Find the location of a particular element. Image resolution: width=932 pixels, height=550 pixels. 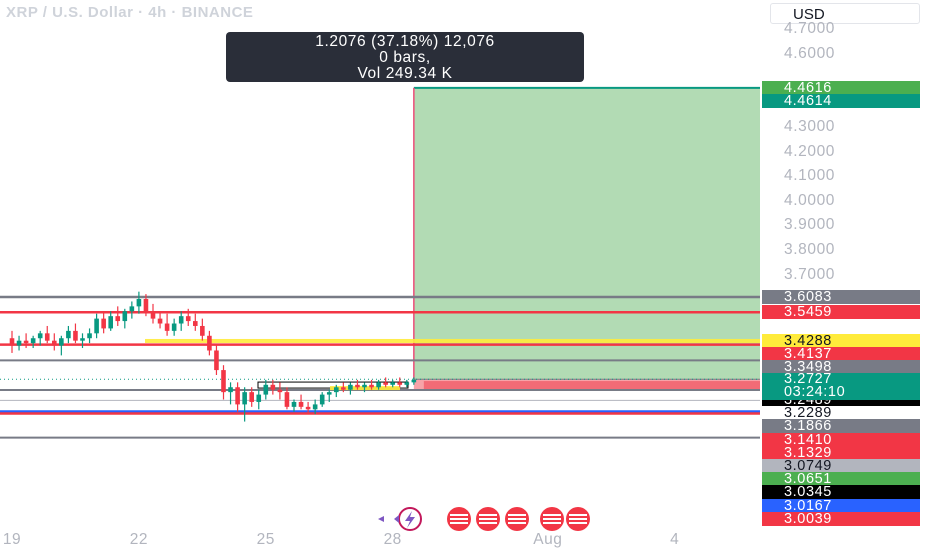

y-tick-label: 4.2000 is located at coordinates (810, 151).